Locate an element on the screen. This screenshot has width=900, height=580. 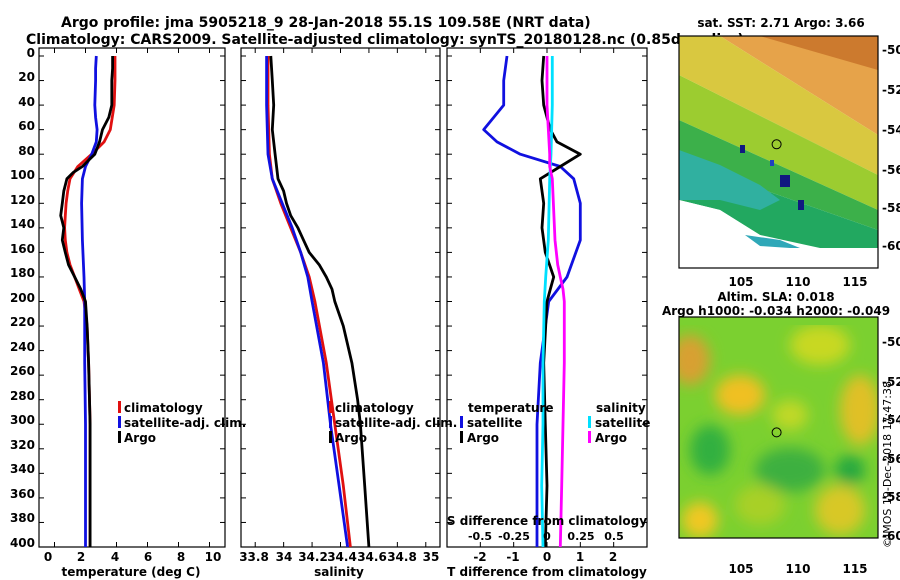
temperature-axis-label: temperature (deg C) is located at coordinates (131, 572).